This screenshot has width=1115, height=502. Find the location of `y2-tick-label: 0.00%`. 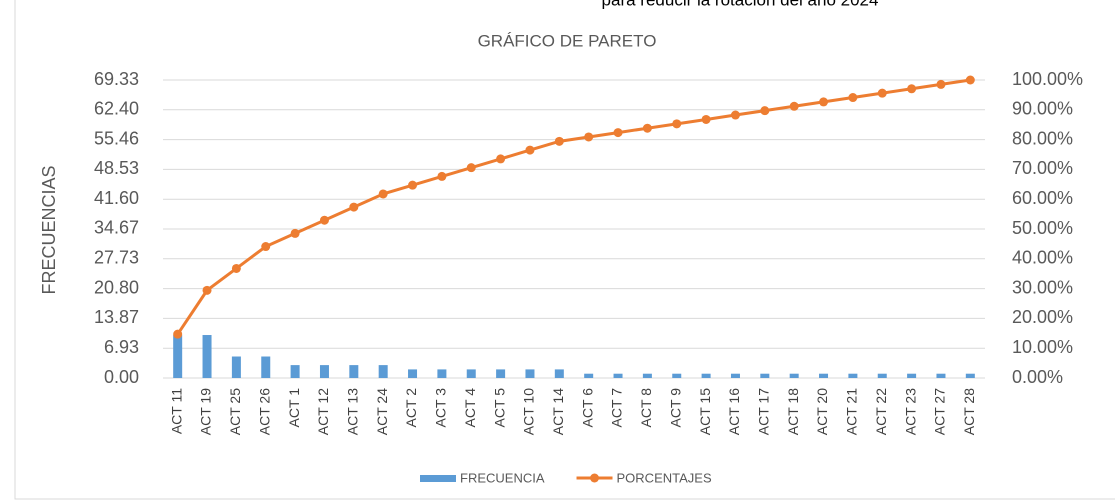

y2-tick-label: 0.00% is located at coordinates (1037, 377).